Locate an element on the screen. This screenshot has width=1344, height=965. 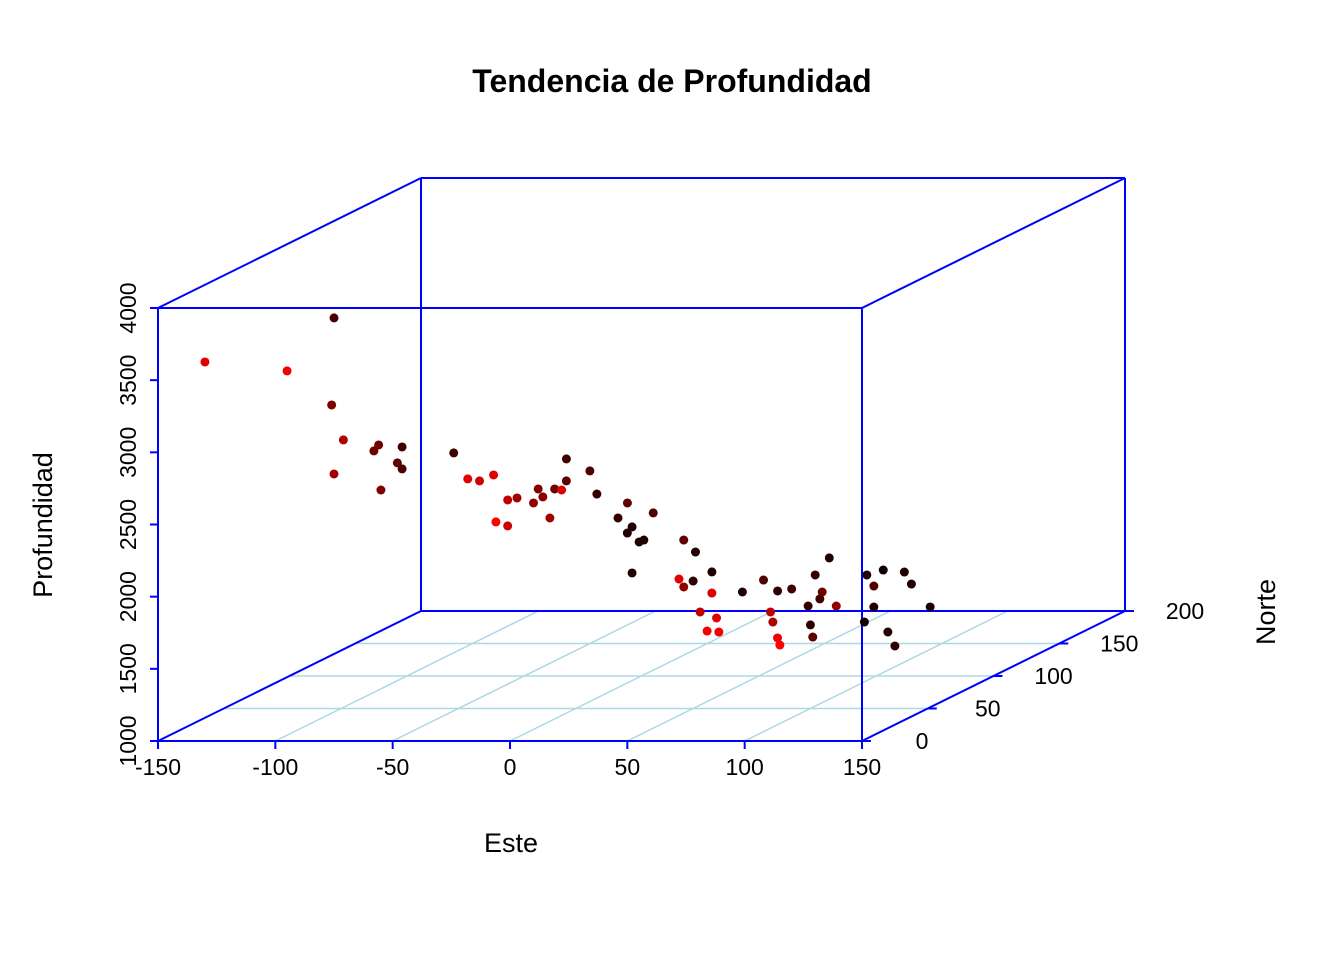
chart-title: Tendencia de Profundidad is located at coordinates (671, 81).